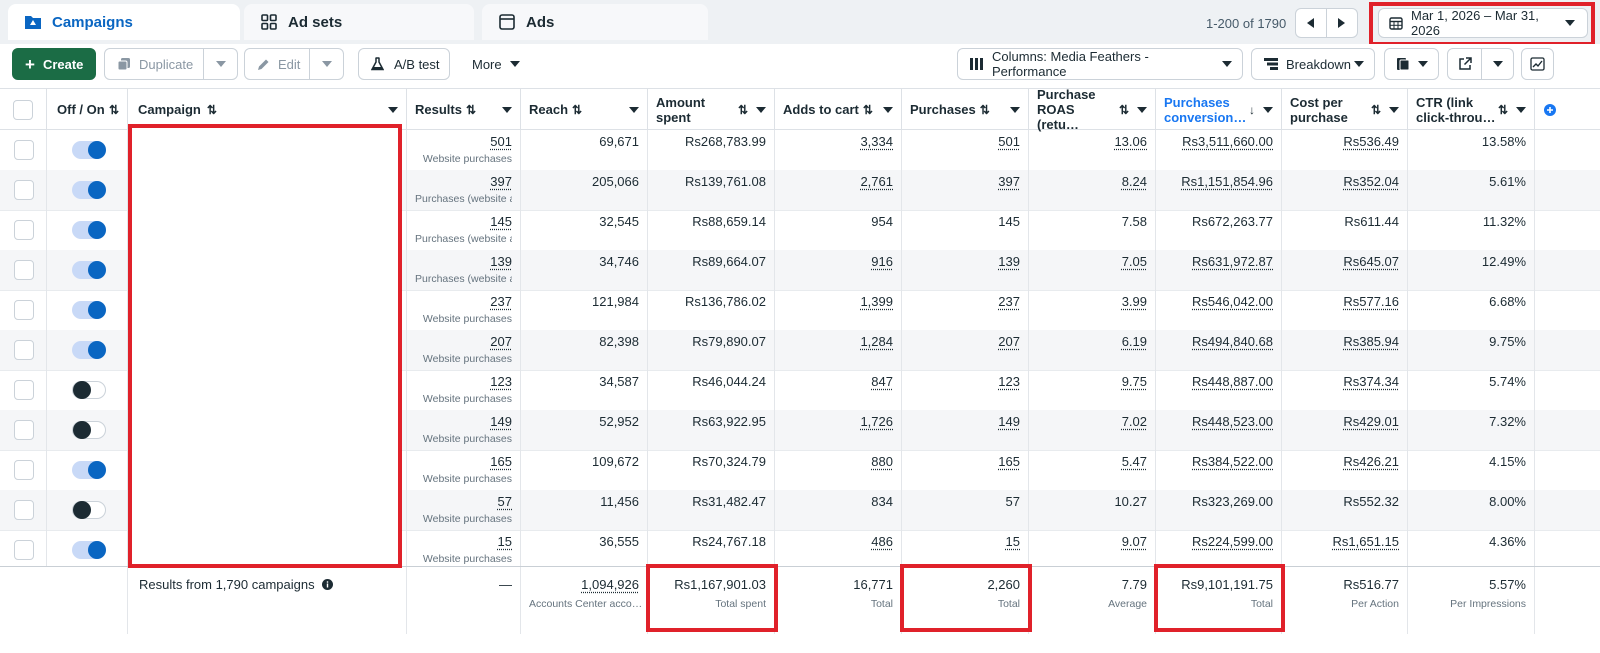 Image resolution: width=1600 pixels, height=653 pixels. I want to click on results-value: 397, so click(501, 181).